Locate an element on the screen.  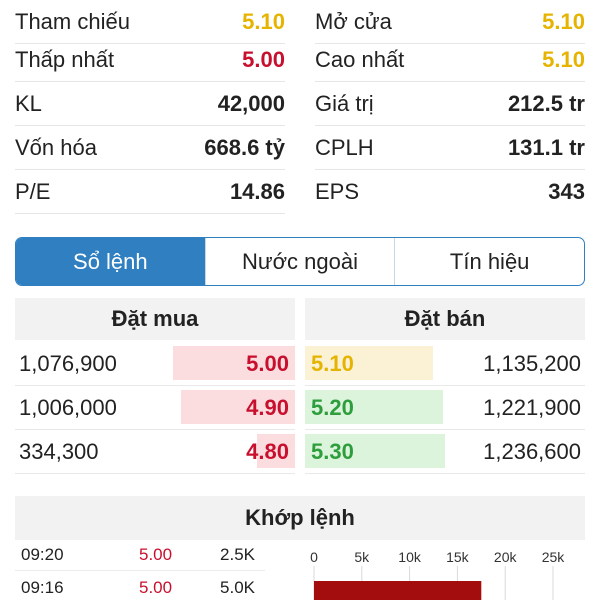
stat-row-high: Cao nhất 5.10 is located at coordinates (450, 60).